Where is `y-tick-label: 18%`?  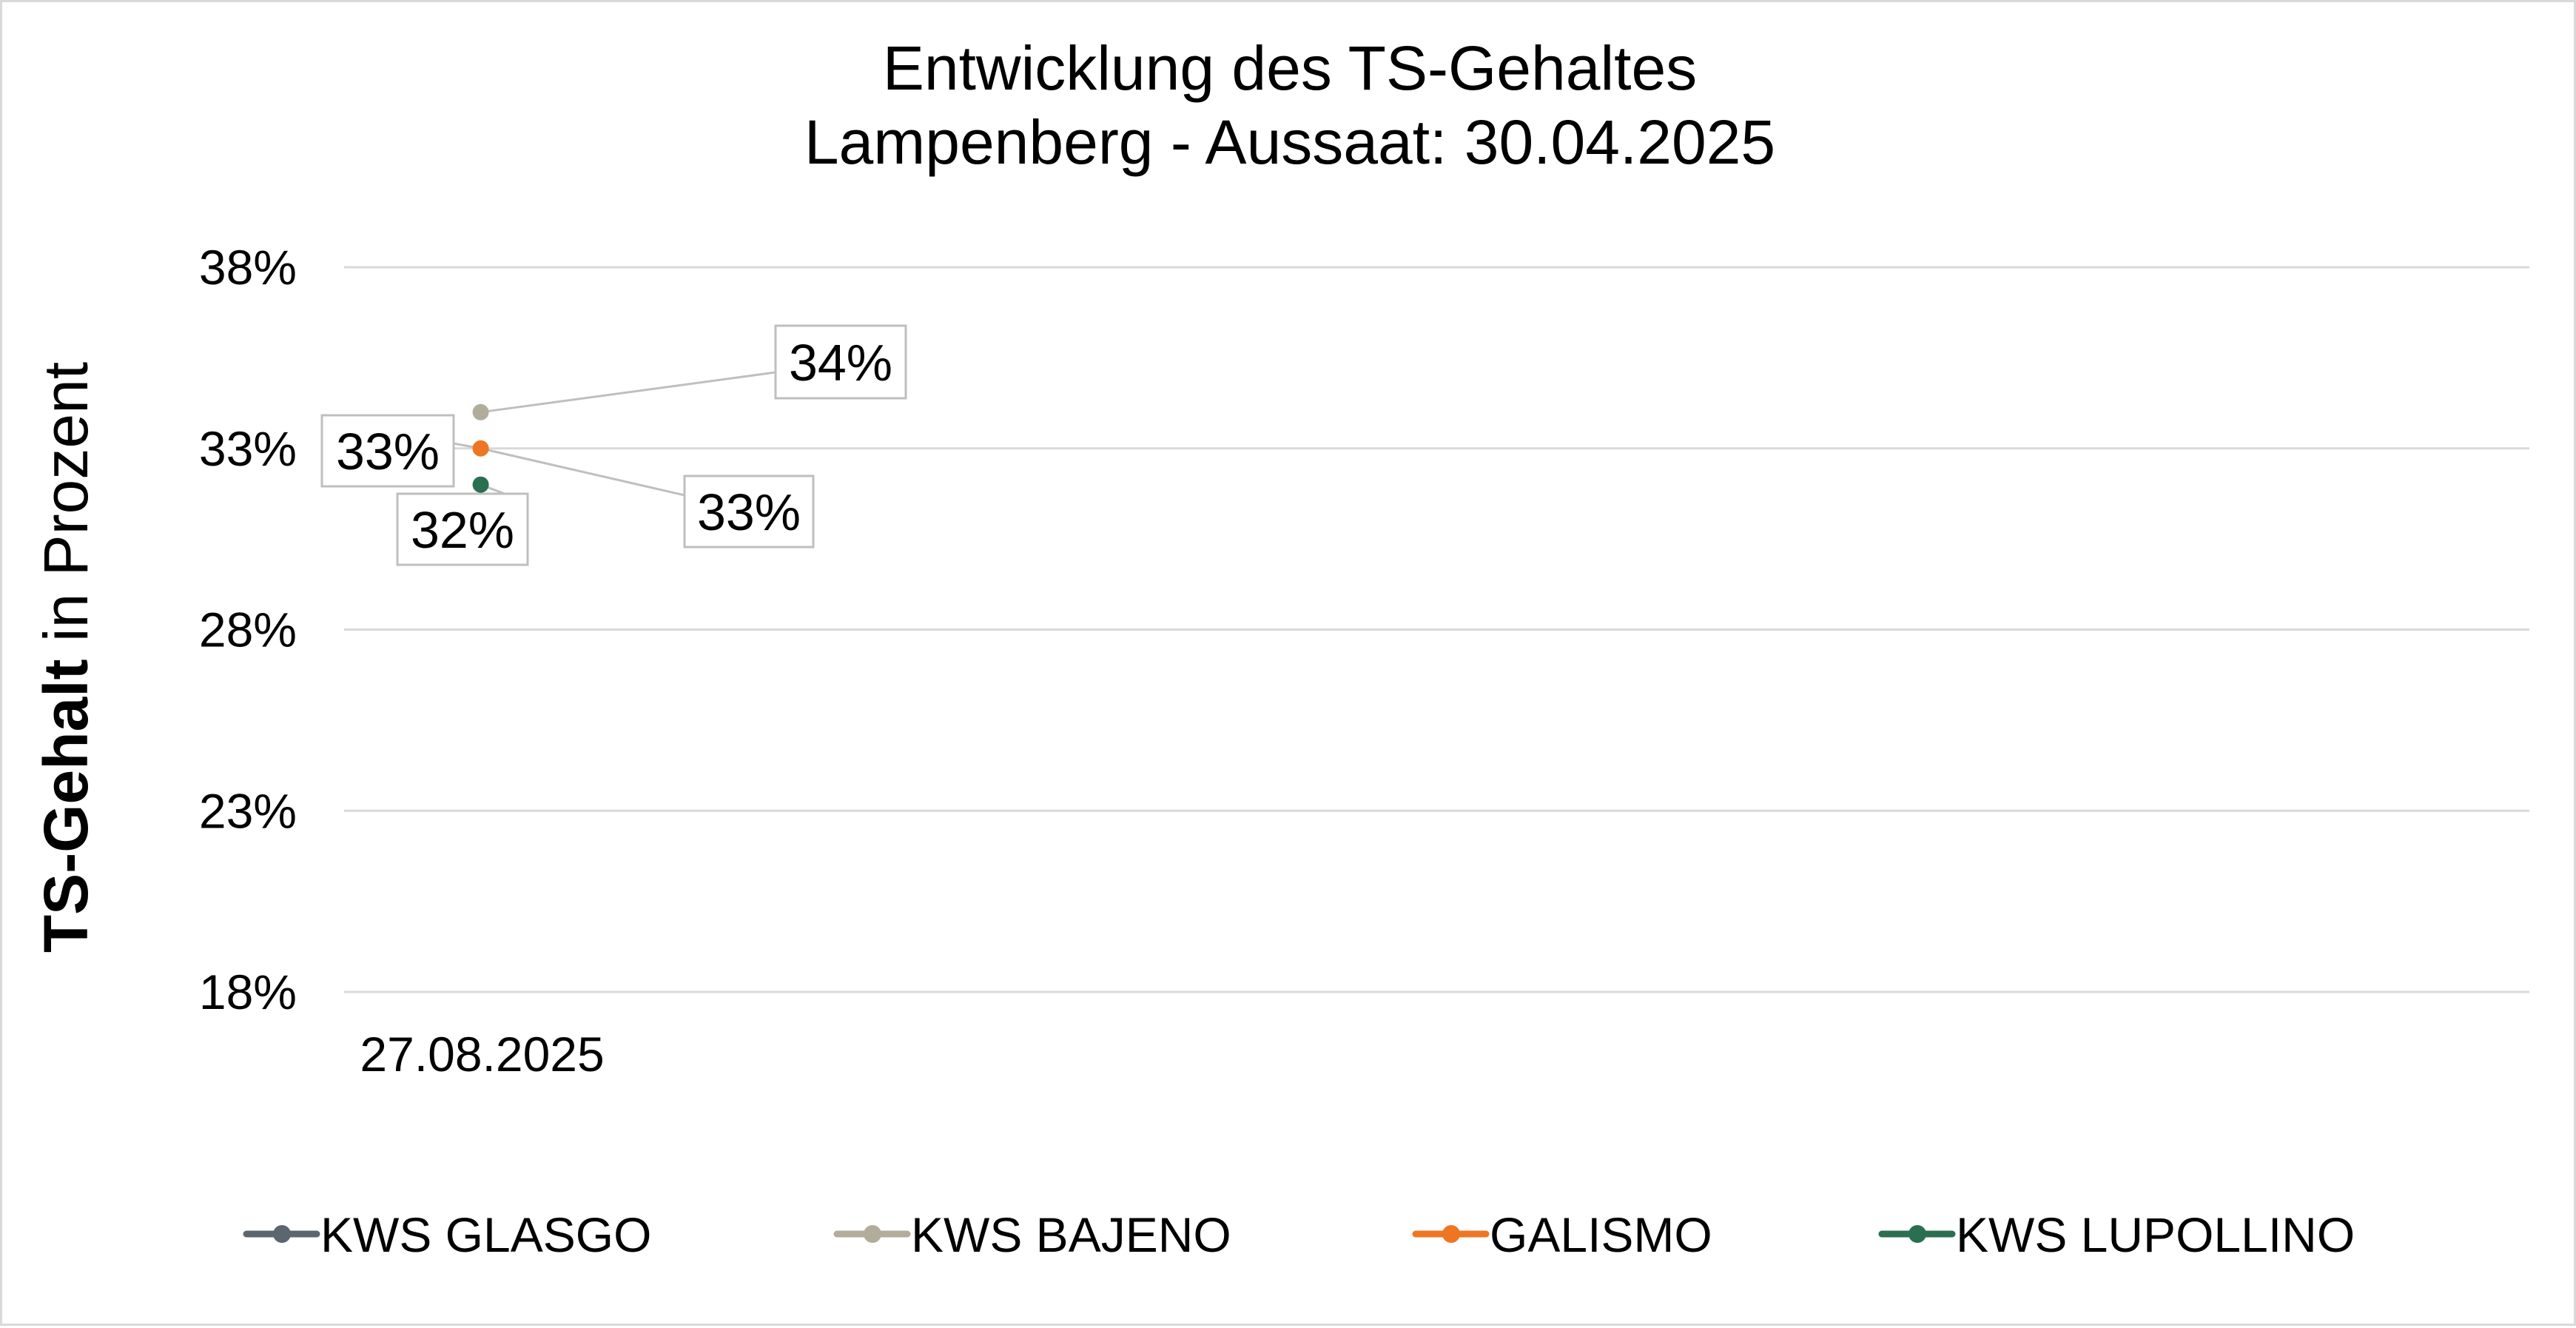
y-tick-label: 18% is located at coordinates (248, 992).